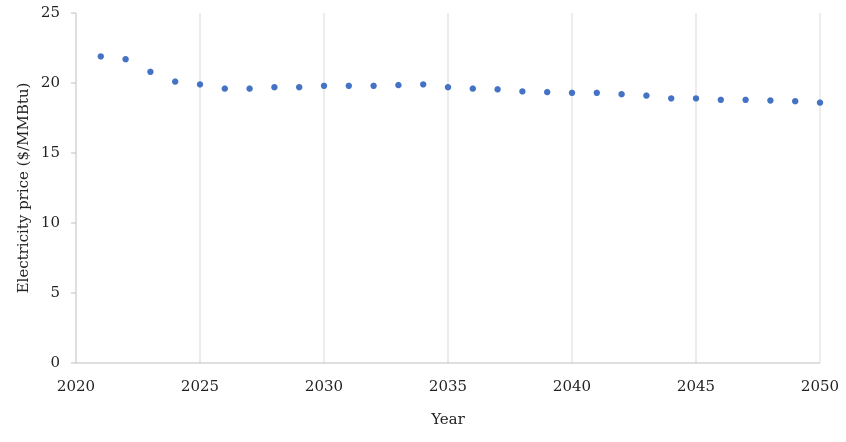 The width and height of the screenshot is (846, 442). What do you see at coordinates (50, 12) in the screenshot?
I see `y-tick-label: 25` at bounding box center [50, 12].